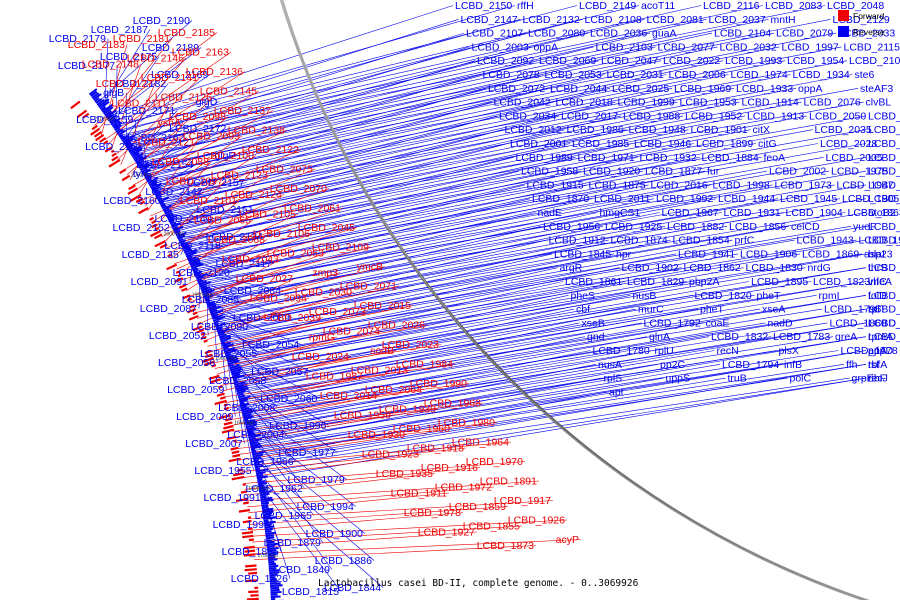 The width and height of the screenshot is (900, 600). I want to click on reverse-gene-label: LCBD_2162, so click(155, 138).